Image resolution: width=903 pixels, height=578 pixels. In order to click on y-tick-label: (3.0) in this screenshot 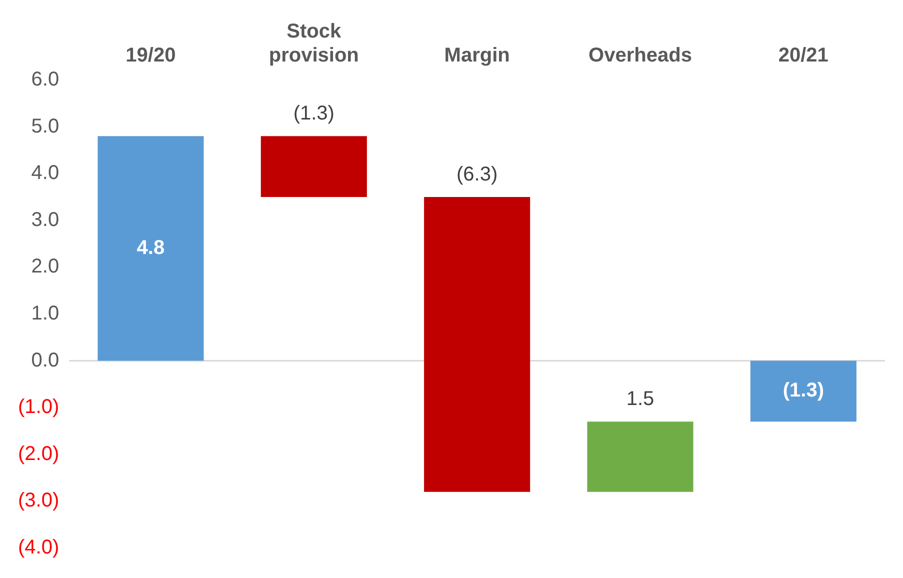, I will do `click(39, 501)`.